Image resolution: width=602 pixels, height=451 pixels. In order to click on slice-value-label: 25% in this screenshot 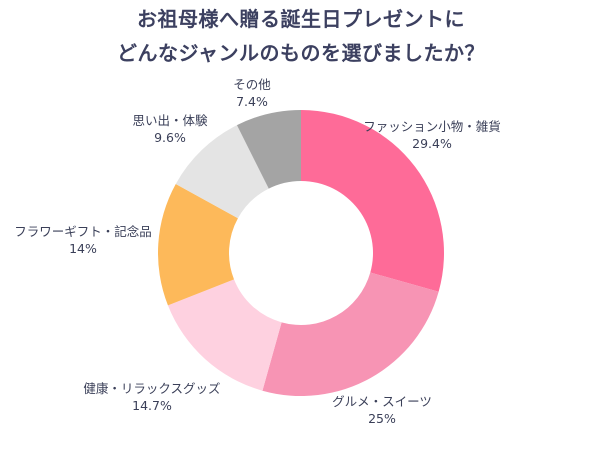, I will do `click(382, 418)`.